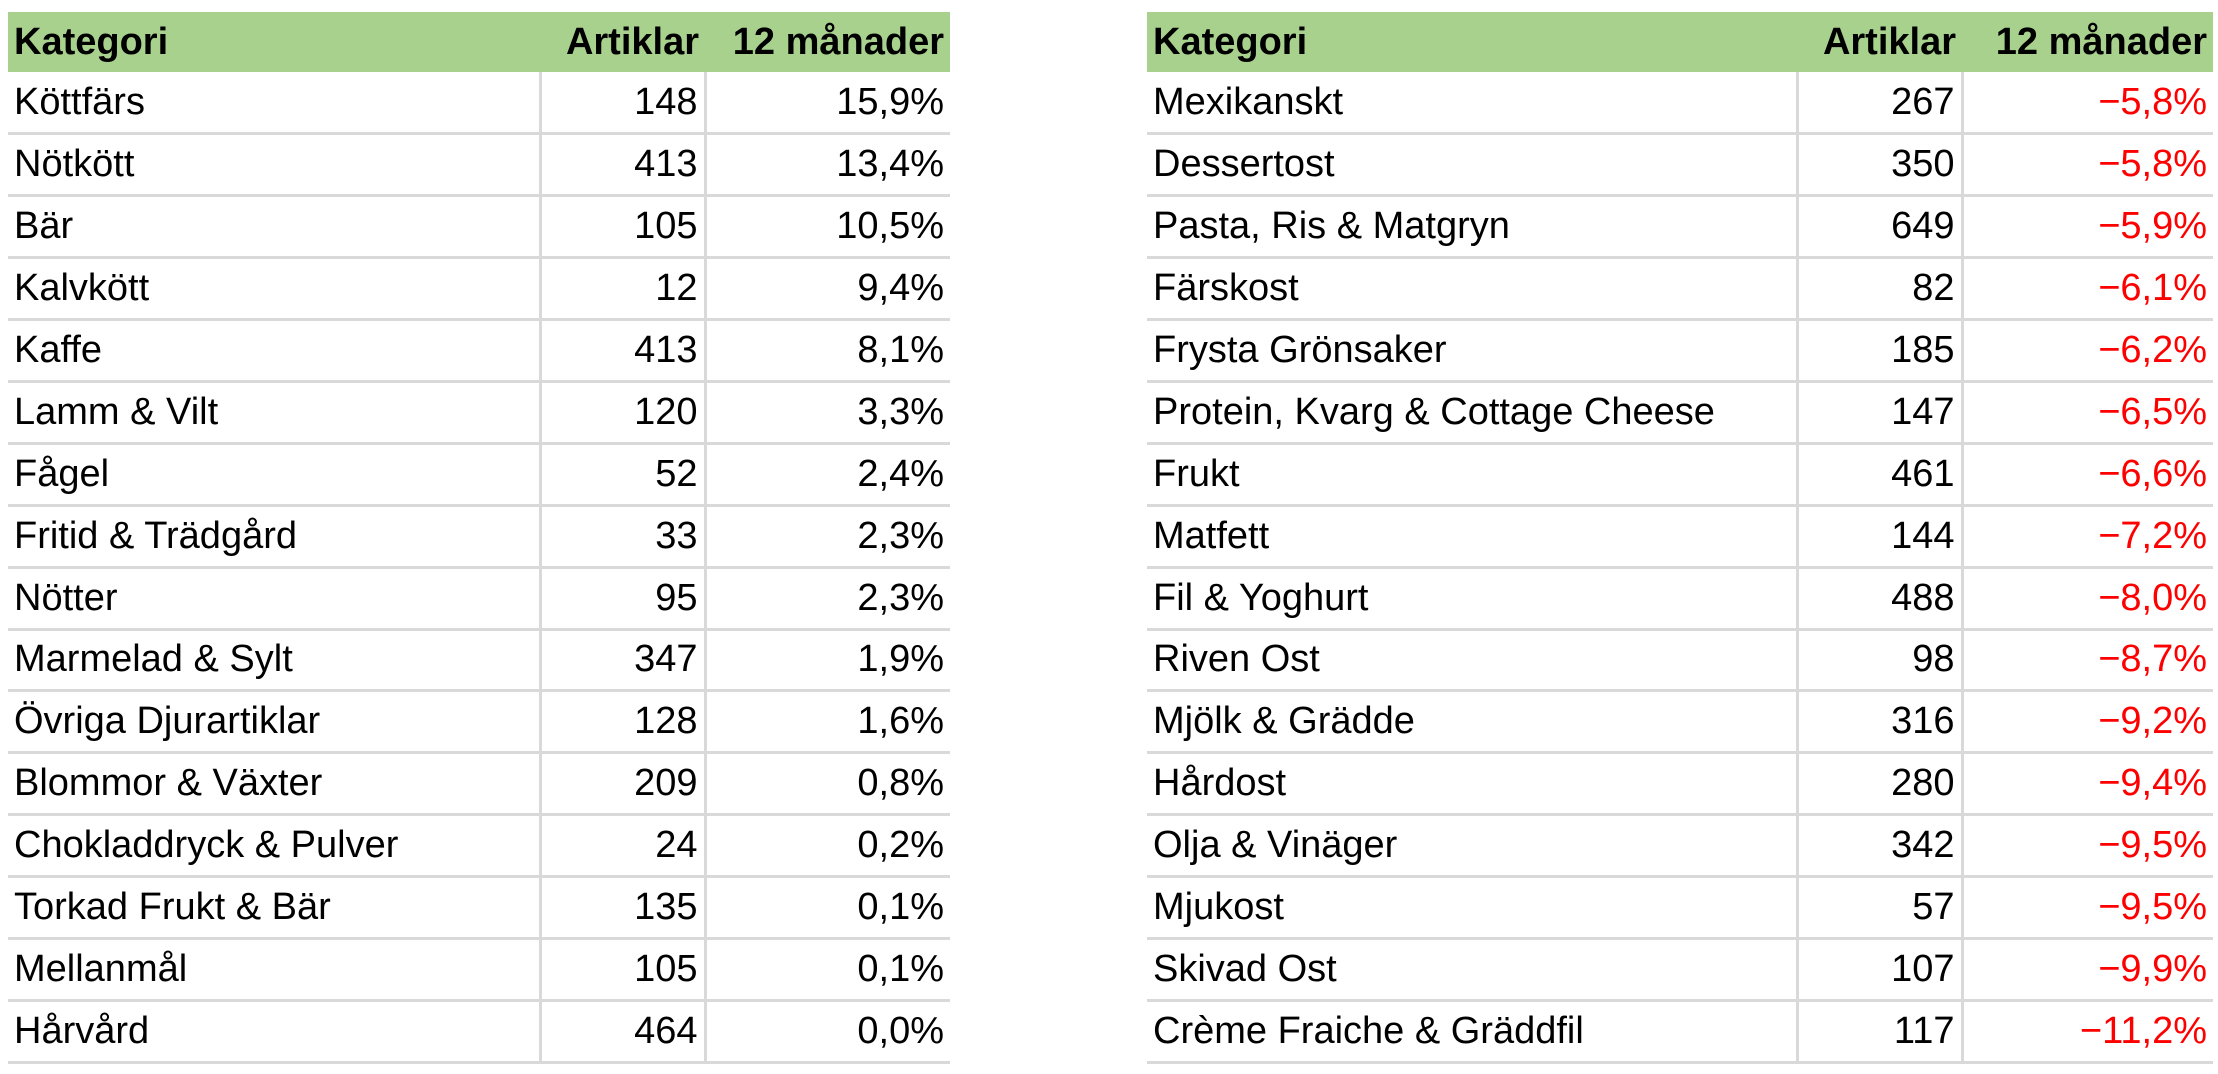  What do you see at coordinates (622, 165) in the screenshot?
I see `article-count-cell: 413` at bounding box center [622, 165].